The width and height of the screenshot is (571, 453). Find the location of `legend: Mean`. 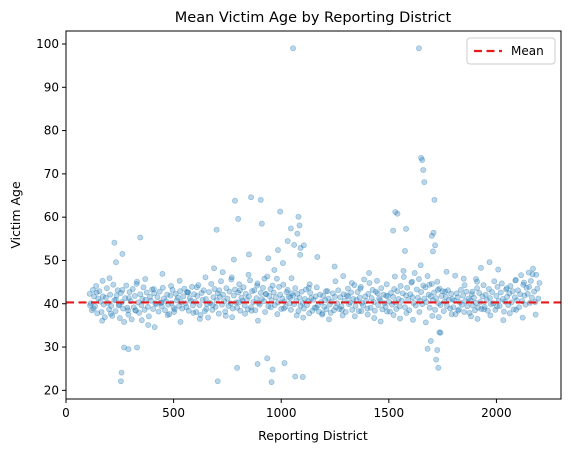

legend: Mean is located at coordinates (511, 51).